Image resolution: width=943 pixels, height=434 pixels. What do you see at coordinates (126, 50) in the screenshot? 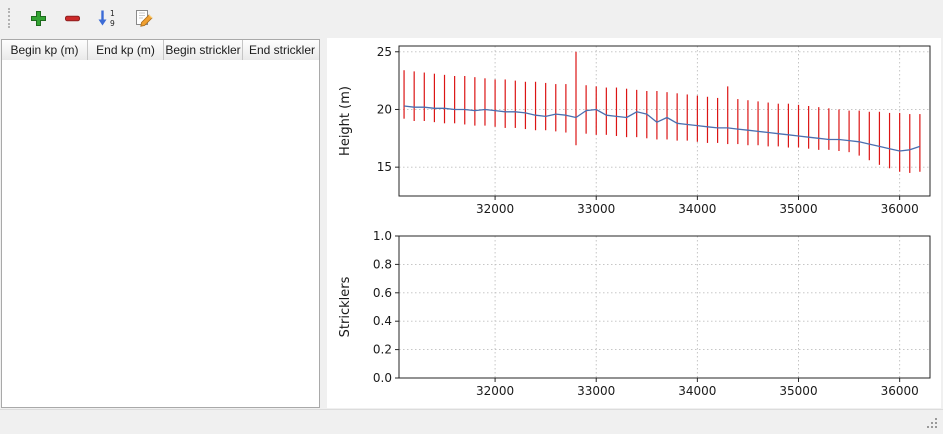
I see `column-header-end-kp: End kp (m)` at bounding box center [126, 50].